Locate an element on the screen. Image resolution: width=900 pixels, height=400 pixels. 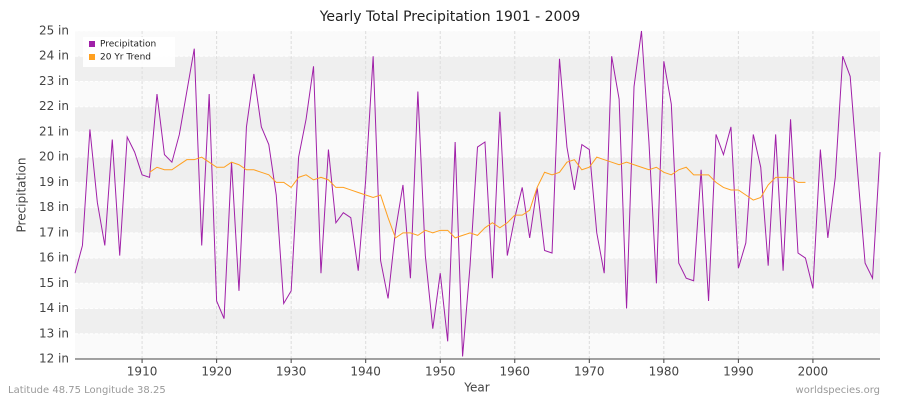
x-axis-label: Year is located at coordinates (476, 388).